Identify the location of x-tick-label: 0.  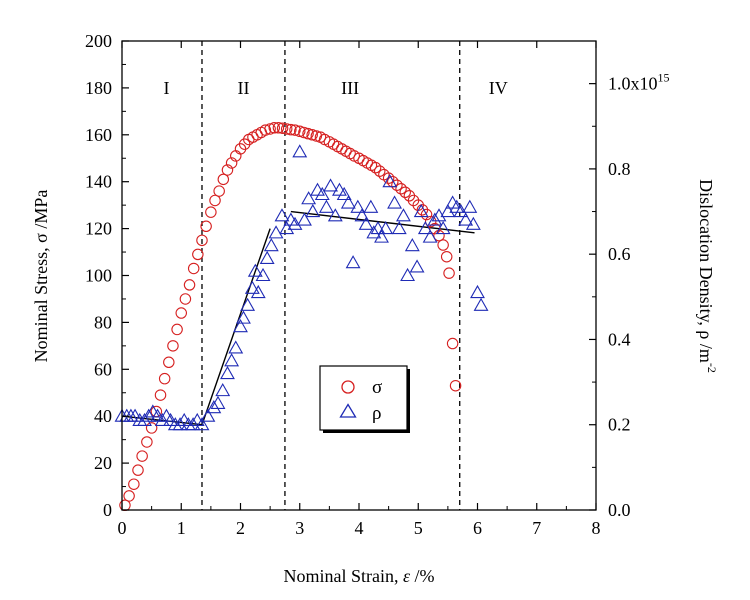
(122, 528).